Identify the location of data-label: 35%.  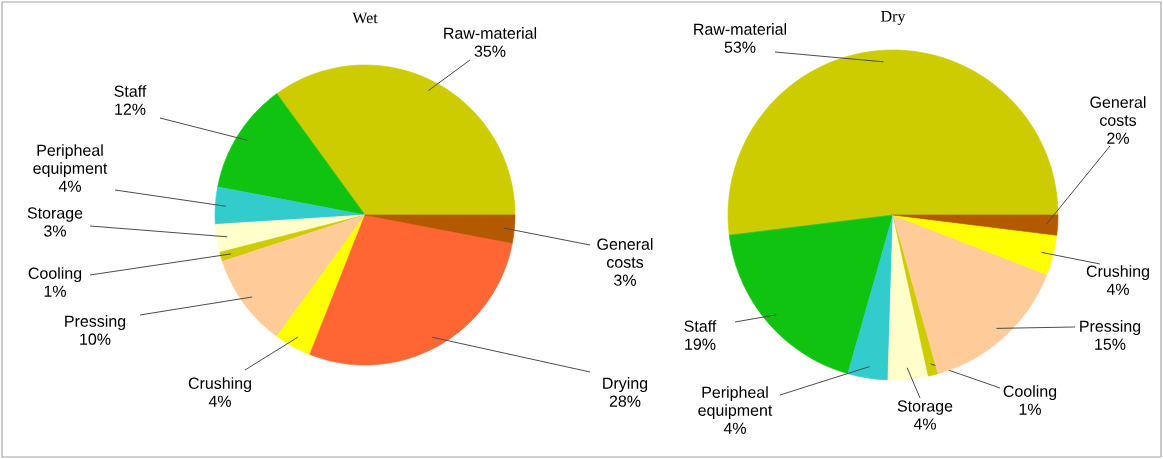
(490, 51).